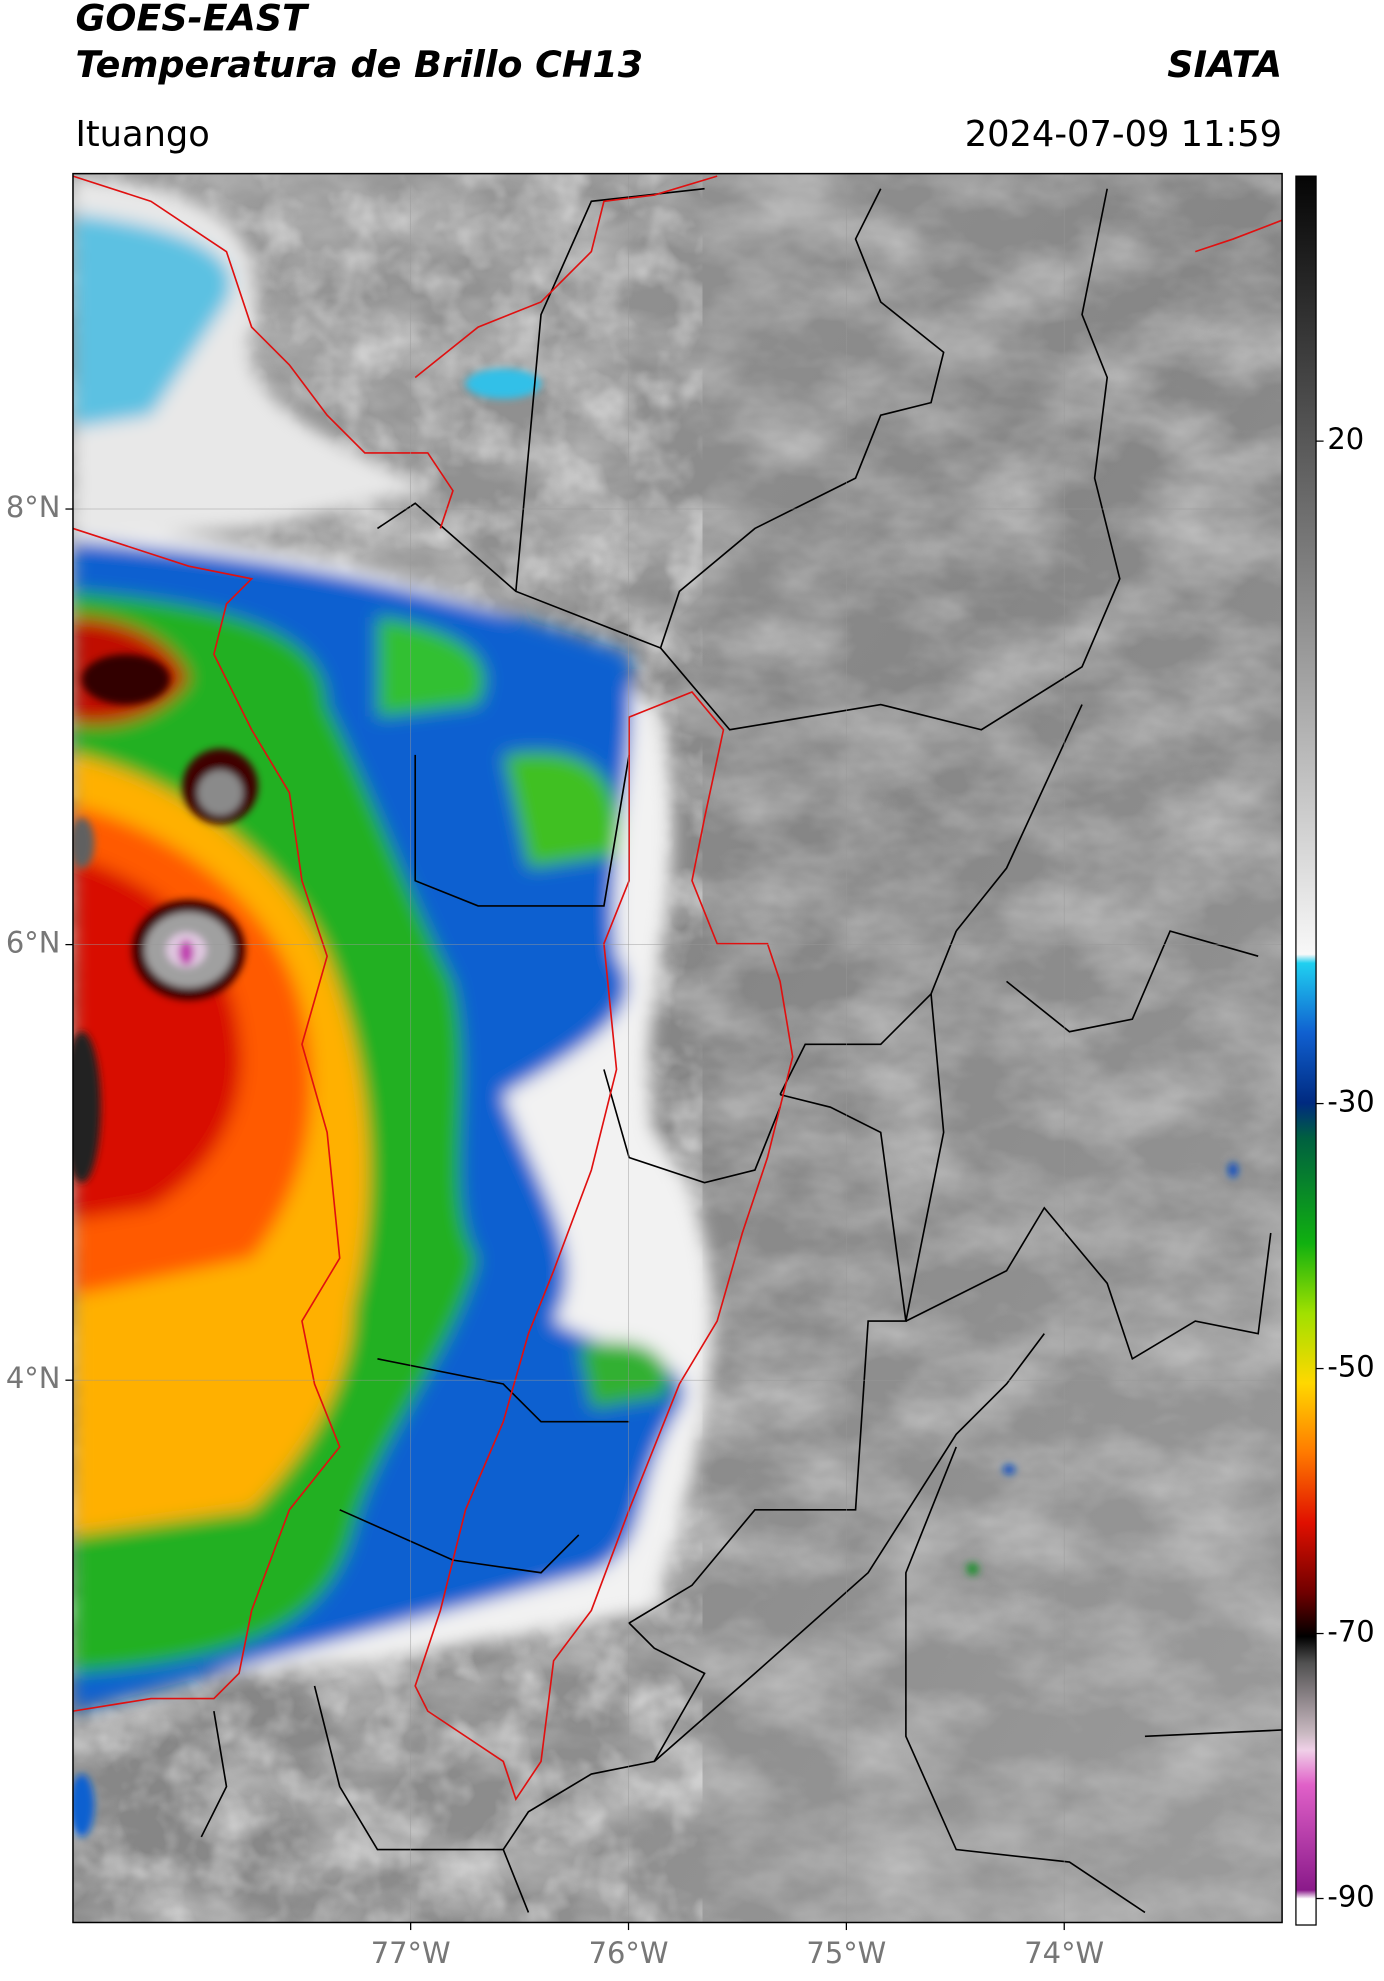 The width and height of the screenshot is (1384, 1981). I want to click on y-tick-label: 4°N, so click(33, 1378).